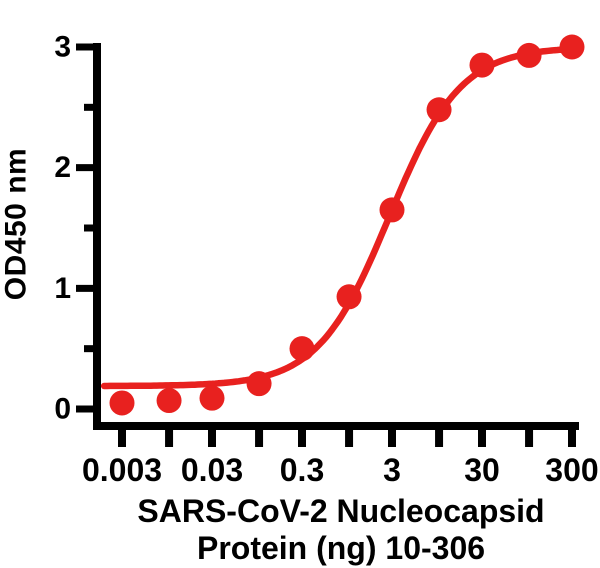 This screenshot has height=568, width=600. I want to click on x-tick-label: 3, so click(392, 470).